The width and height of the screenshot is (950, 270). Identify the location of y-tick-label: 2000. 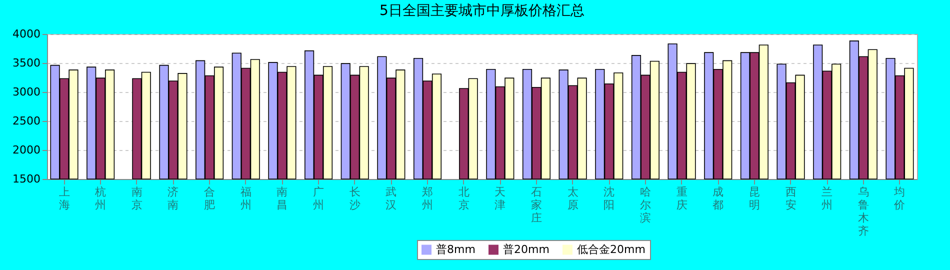
(26, 150).